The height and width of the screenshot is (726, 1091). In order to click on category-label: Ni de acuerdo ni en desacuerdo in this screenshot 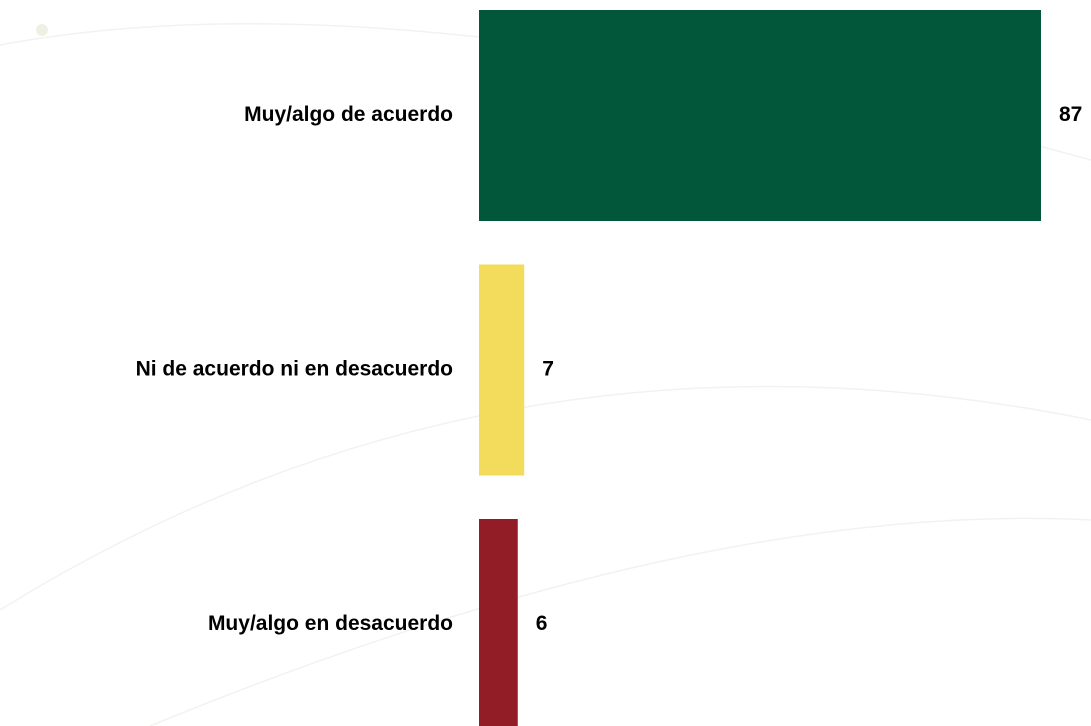, I will do `click(294, 369)`.